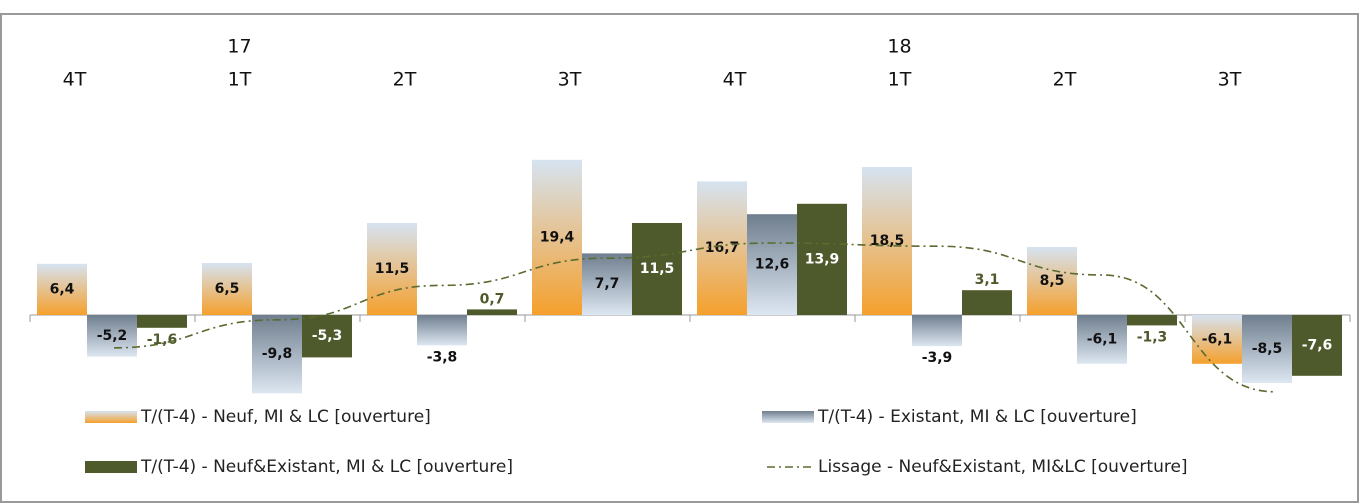 The width and height of the screenshot is (1360, 503). I want to click on value-label: -7,6, so click(1317, 345).